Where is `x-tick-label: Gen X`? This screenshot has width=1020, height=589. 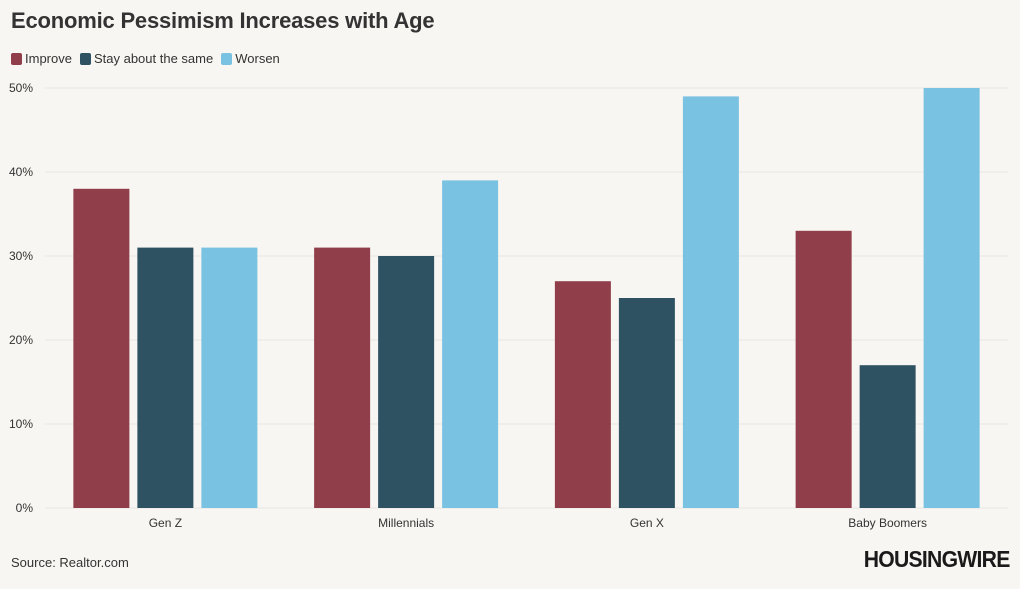 x-tick-label: Gen X is located at coordinates (647, 523).